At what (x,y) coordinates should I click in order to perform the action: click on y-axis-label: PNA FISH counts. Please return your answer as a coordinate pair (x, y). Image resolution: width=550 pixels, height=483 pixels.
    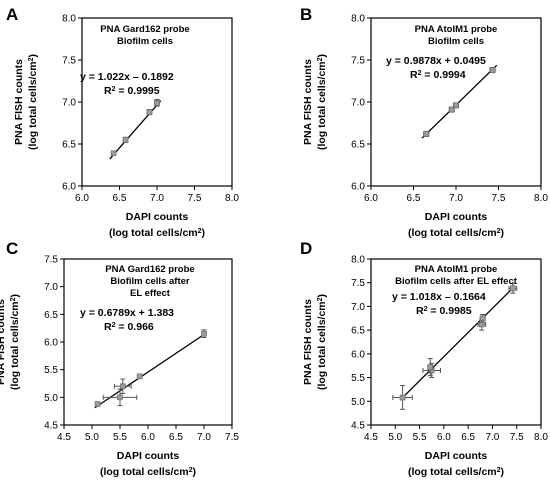
    Looking at the image, I should click on (308, 102).